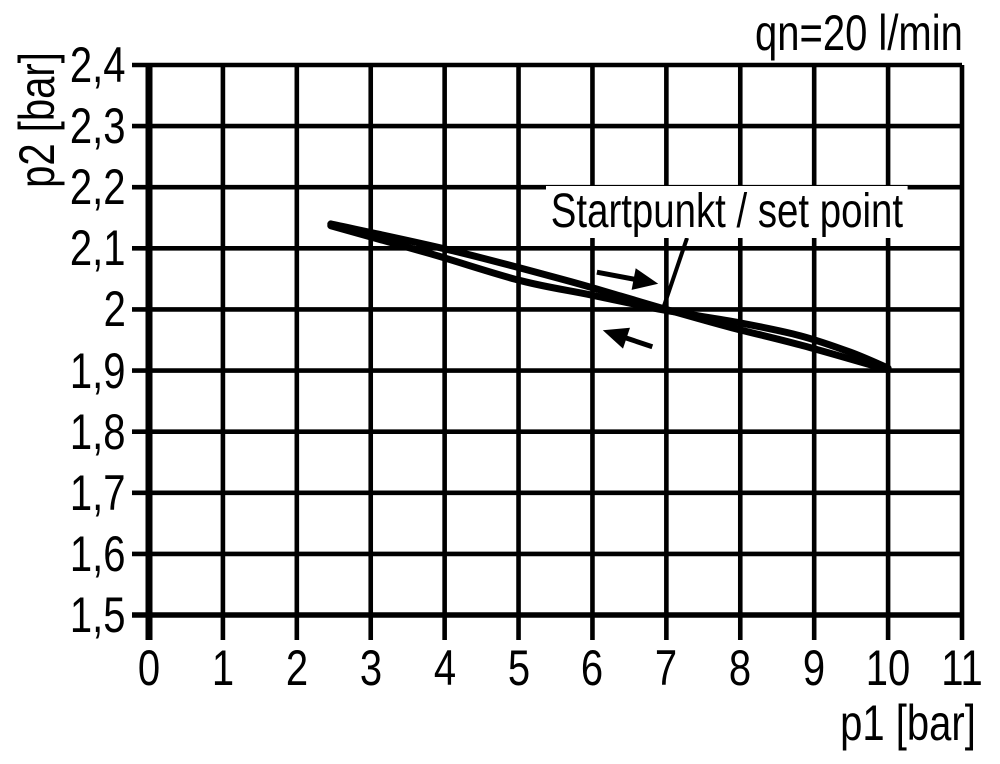 This screenshot has width=1000, height=764. Describe the element at coordinates (814, 668) in the screenshot. I see `x-axis-tick-label: 9` at that location.